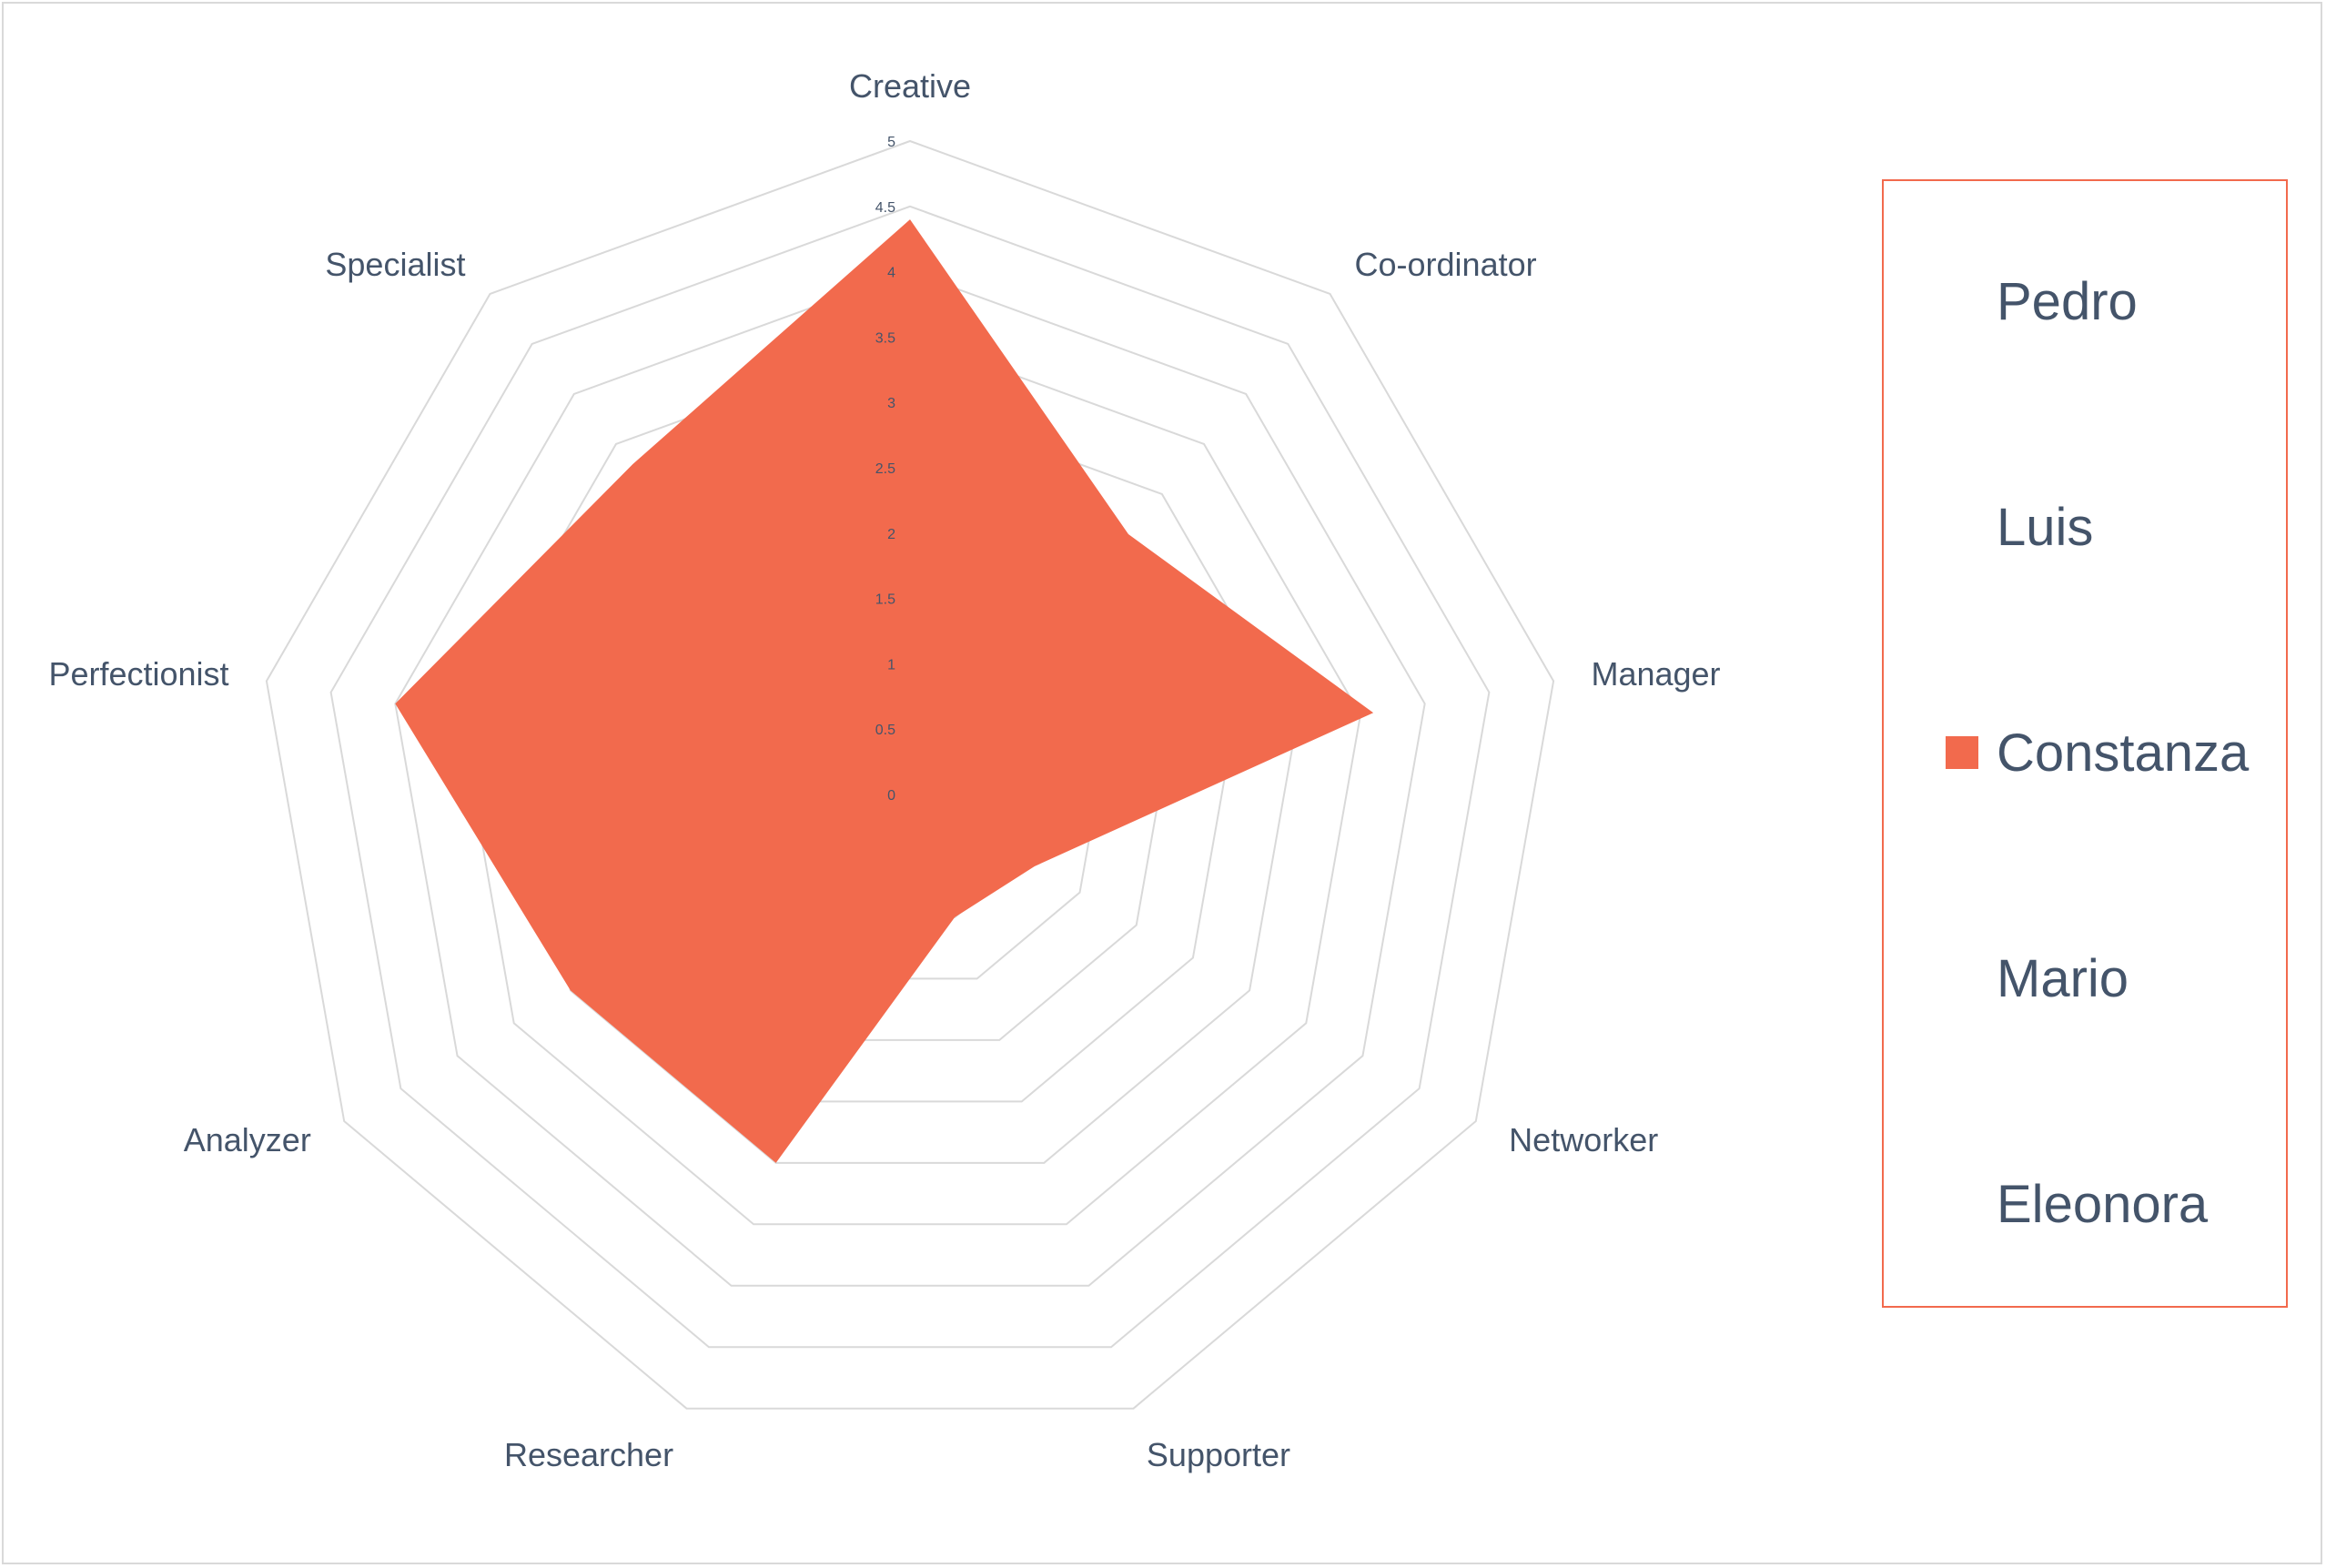 The height and width of the screenshot is (1568, 2326). I want to click on axis-label-specialist: Specialist, so click(395, 264).